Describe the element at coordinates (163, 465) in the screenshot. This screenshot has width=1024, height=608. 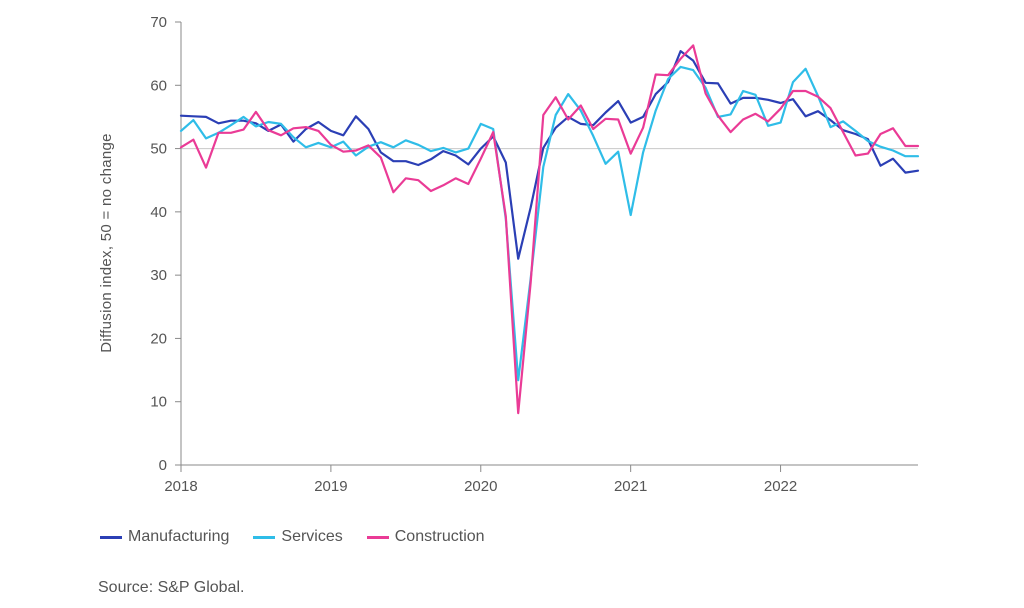
I see `y-tick-label: 0` at that location.